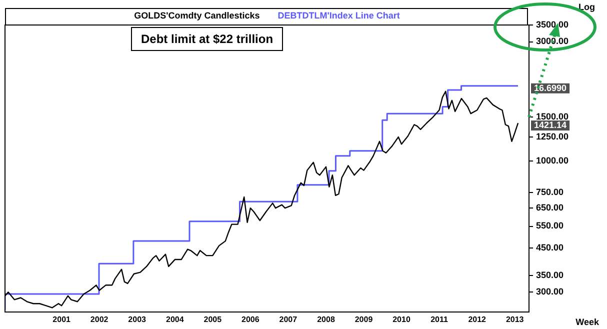 The image size is (607, 329). Describe the element at coordinates (552, 161) in the screenshot. I see `y-tick-label: 1000.00` at that location.